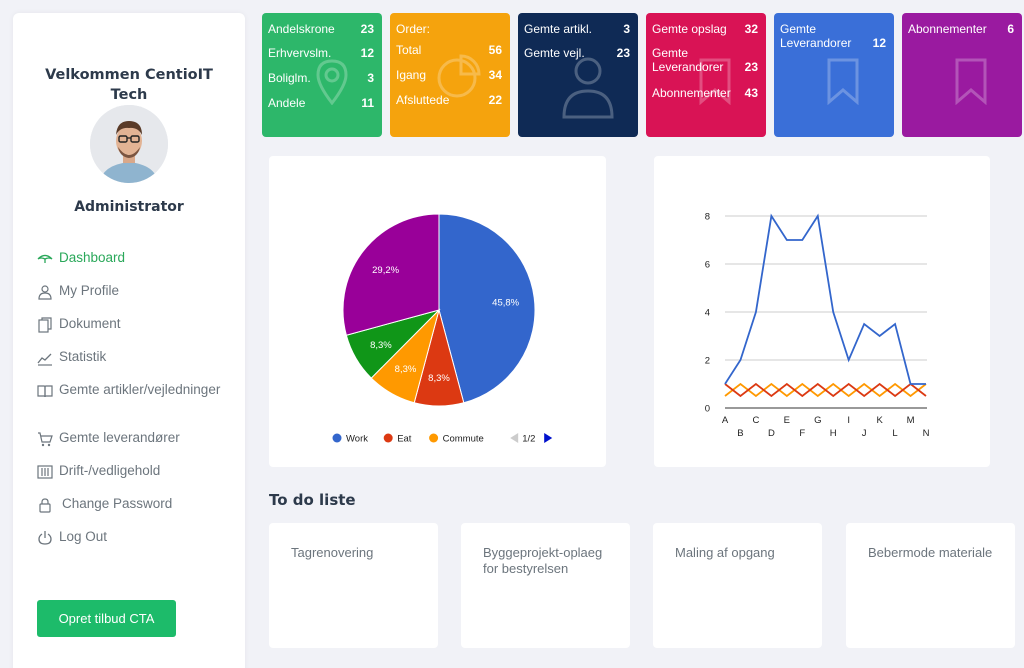  Describe the element at coordinates (357, 439) in the screenshot. I see `legend-label: Work` at that location.